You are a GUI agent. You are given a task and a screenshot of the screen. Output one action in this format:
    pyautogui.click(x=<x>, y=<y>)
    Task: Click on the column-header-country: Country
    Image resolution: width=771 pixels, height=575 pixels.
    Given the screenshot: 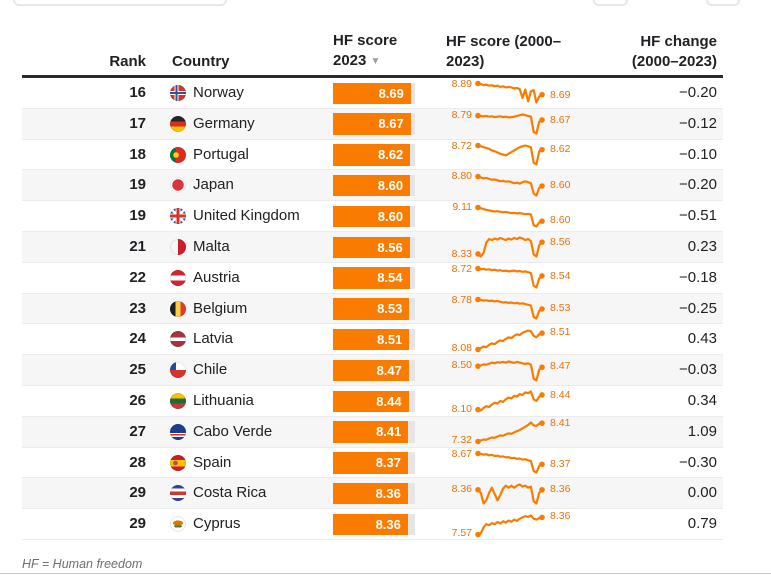 What is the action you would take?
    pyautogui.click(x=201, y=61)
    